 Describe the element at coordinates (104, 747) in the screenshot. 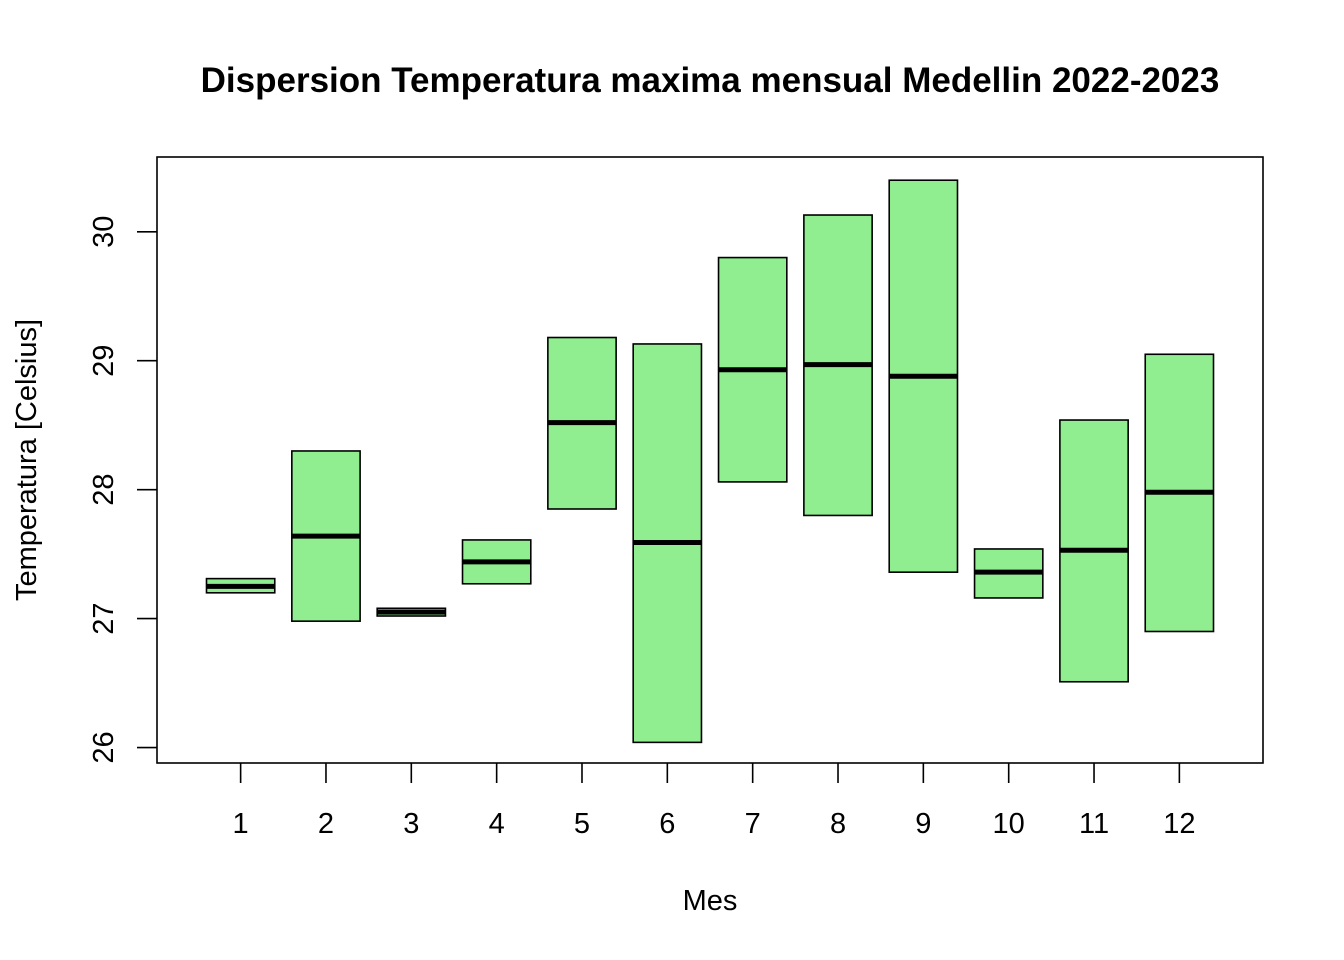

I see `y-tick-label-26: 26` at that location.